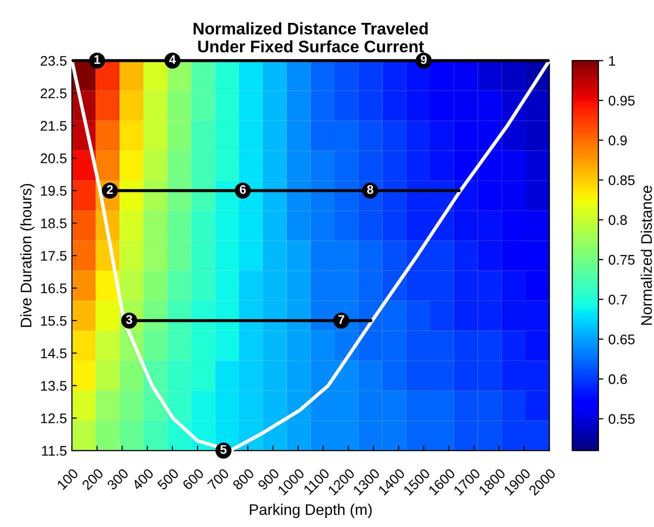 The image size is (654, 527). I want to click on y-tick-label: 11.5, so click(54, 451).